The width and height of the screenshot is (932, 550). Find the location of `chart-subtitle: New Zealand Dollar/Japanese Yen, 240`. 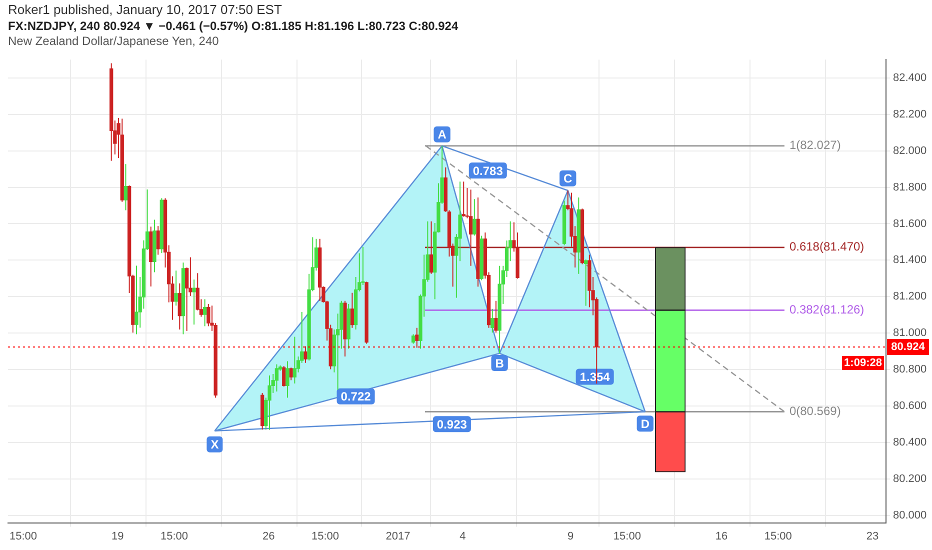

chart-subtitle: New Zealand Dollar/Japanese Yen, 240 is located at coordinates (114, 41).